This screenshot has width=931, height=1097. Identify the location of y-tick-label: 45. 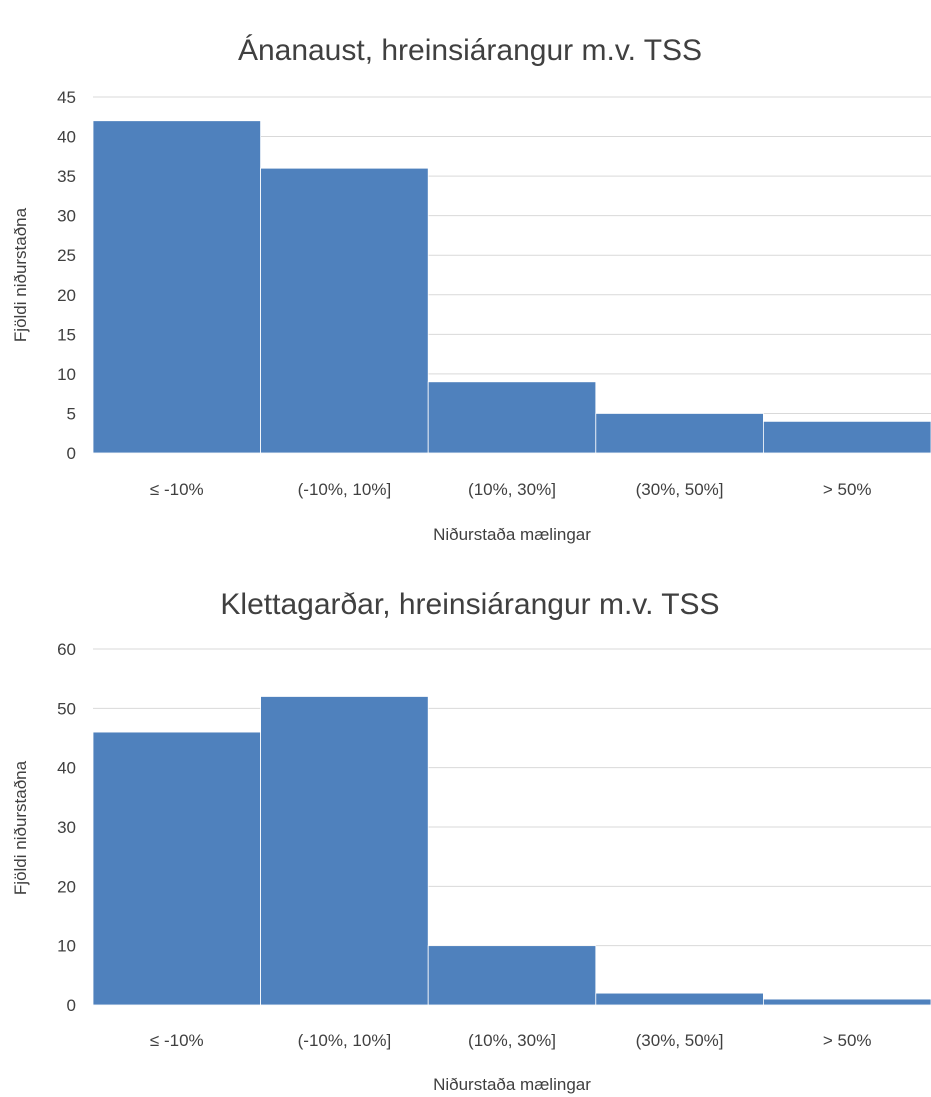
(66, 97).